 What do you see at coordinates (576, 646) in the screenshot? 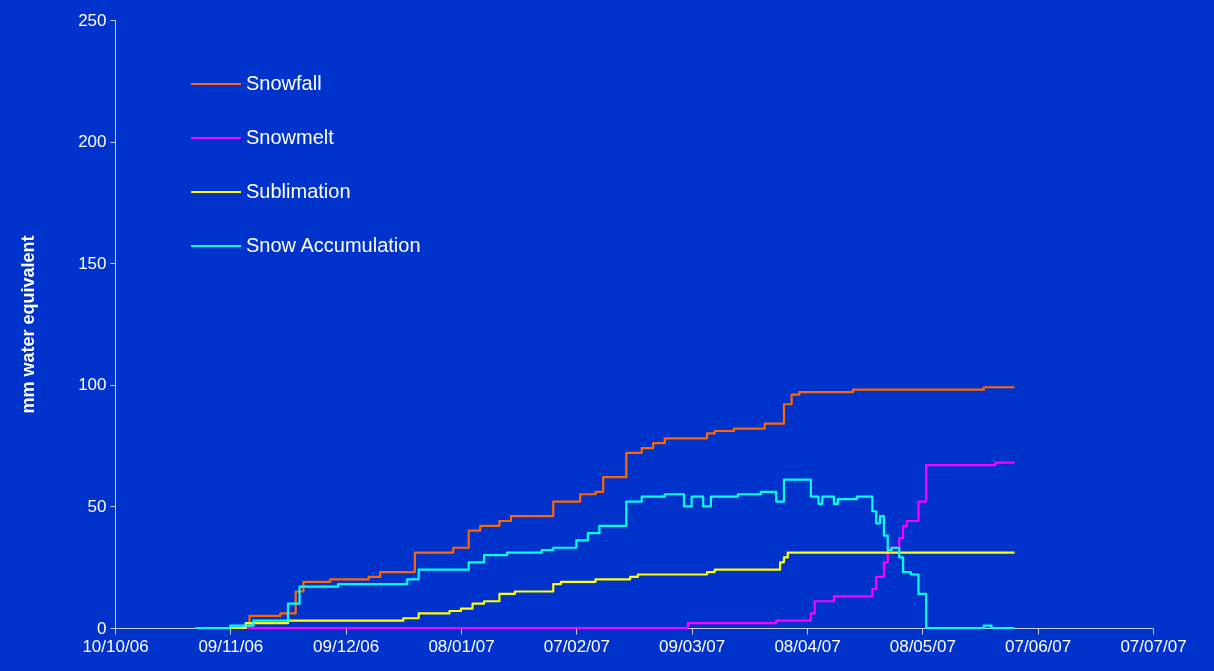
I see `x-tick-label: 07/02/07` at bounding box center [576, 646].